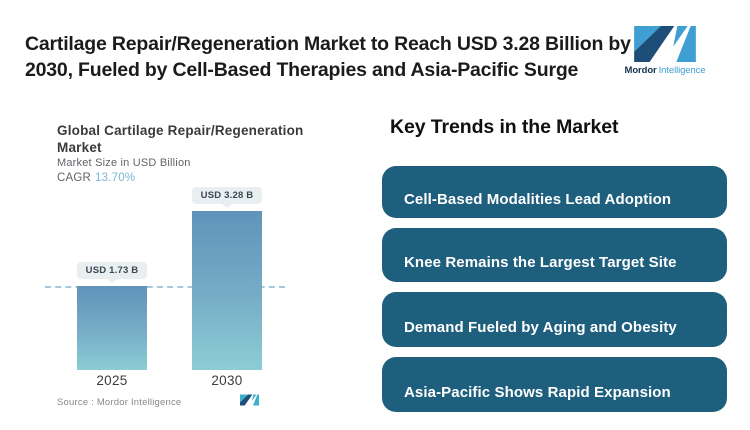 The image size is (750, 430). What do you see at coordinates (112, 380) in the screenshot?
I see `x-axis-label-2025: 2025` at bounding box center [112, 380].